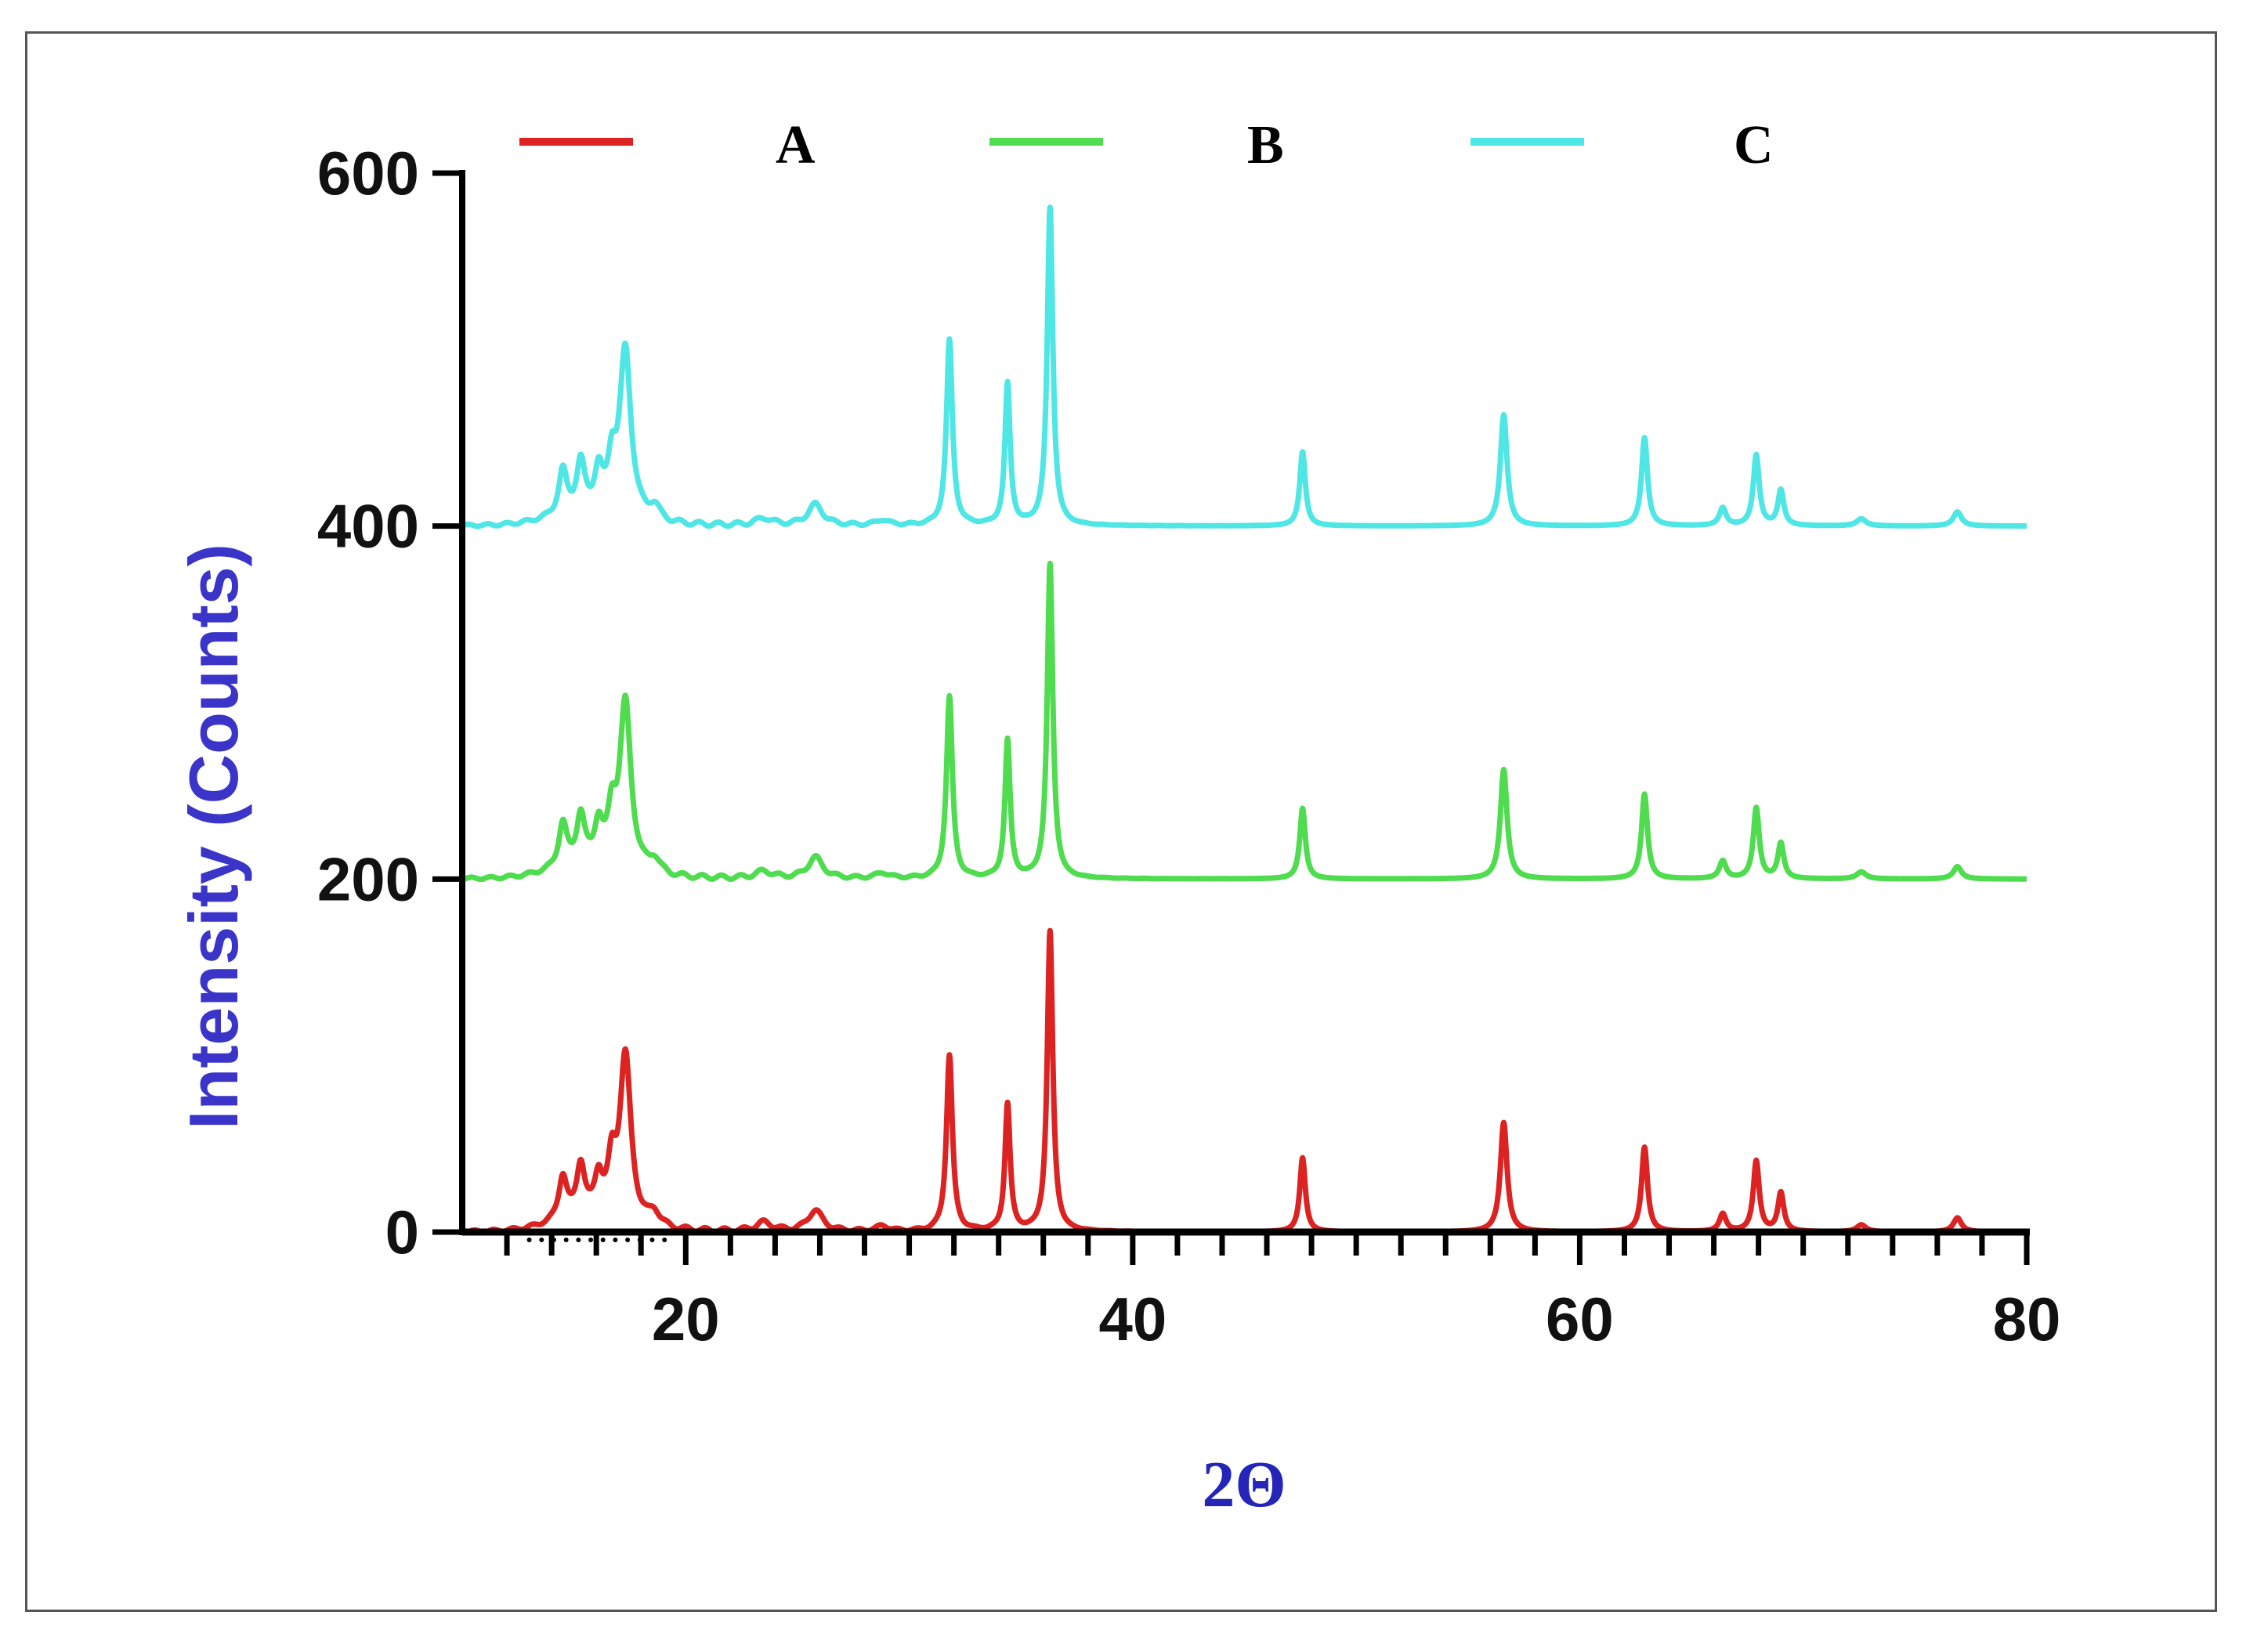 The height and width of the screenshot is (1637, 2268). I want to click on series-line-B, so click(1244, 721).